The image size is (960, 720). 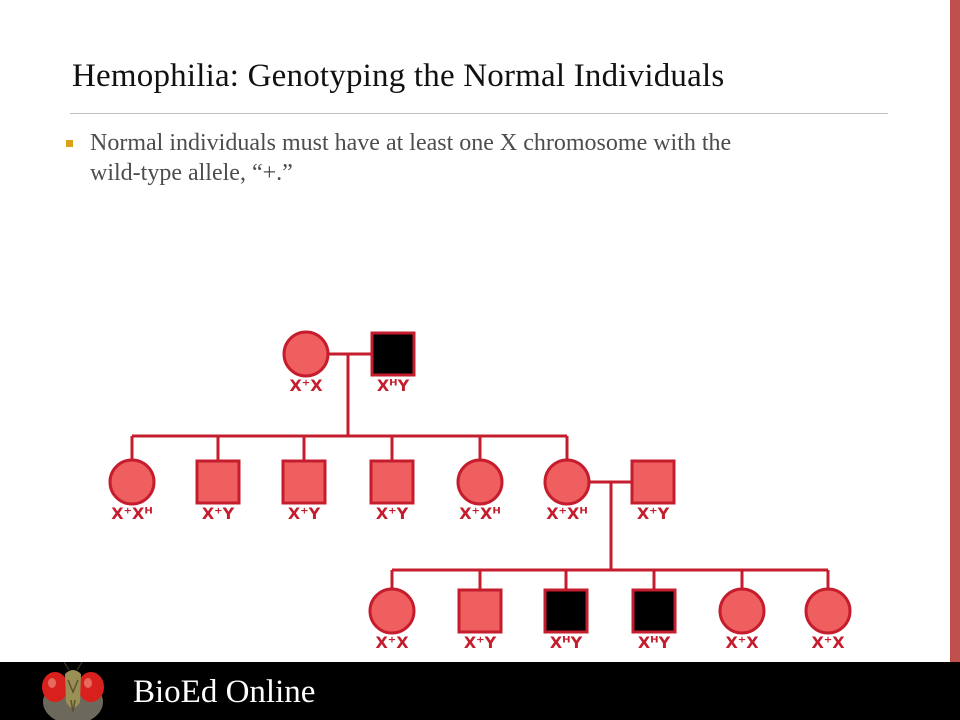 I want to click on bullet-square-icon, so click(x=69, y=143).